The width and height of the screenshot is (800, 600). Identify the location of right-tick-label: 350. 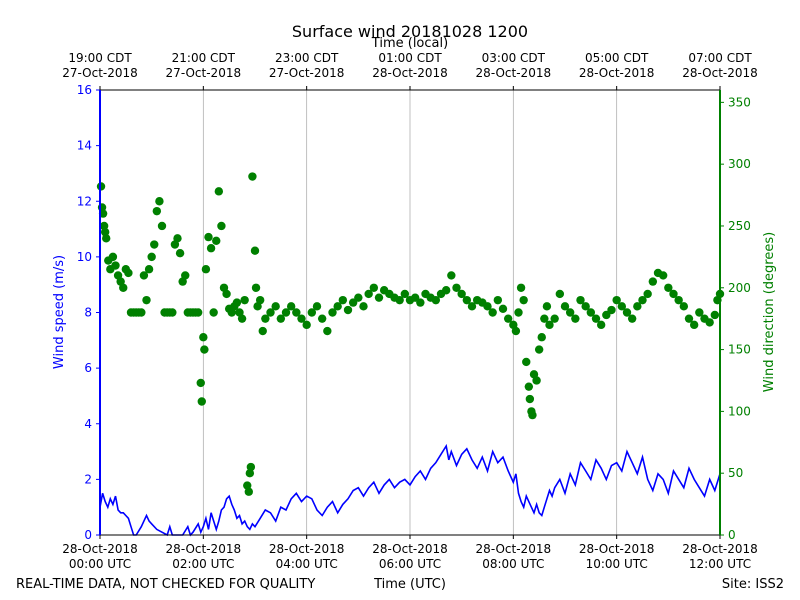
(739, 102).